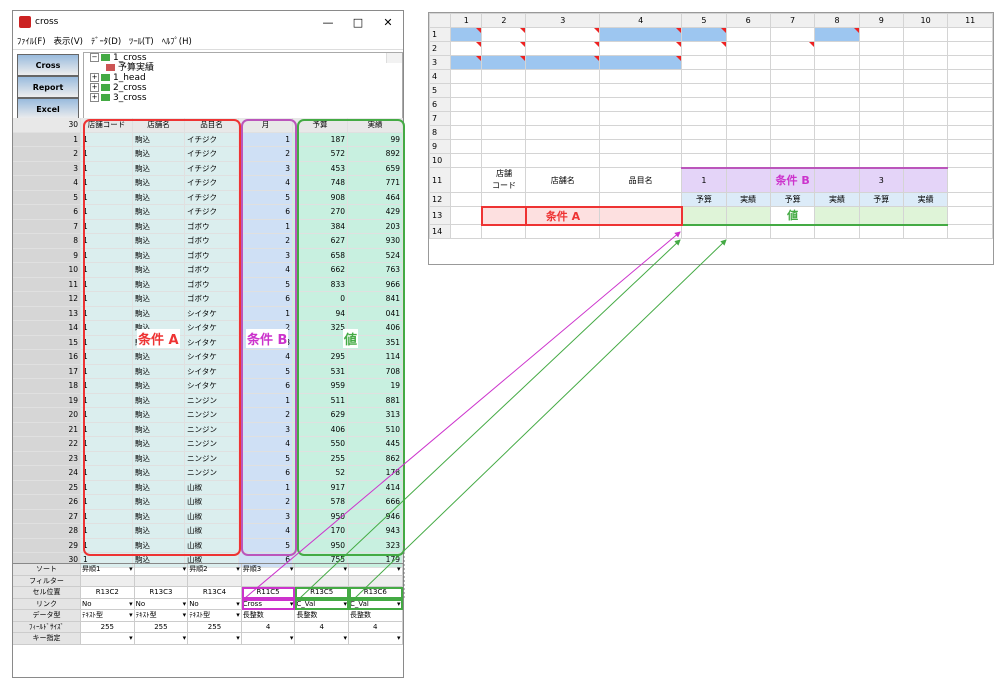 Image resolution: width=1000 pixels, height=684 pixels. I want to click on month-cell: 6, so click(266, 386).